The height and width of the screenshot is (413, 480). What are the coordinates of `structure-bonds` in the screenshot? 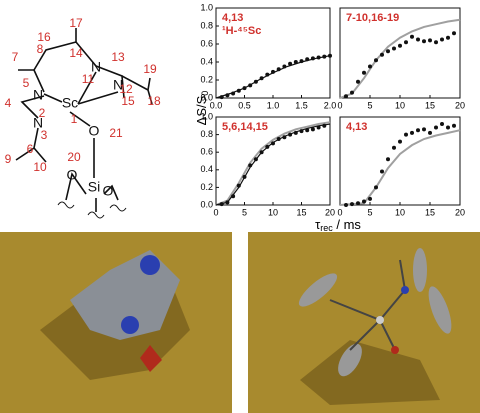 It's located at (84, 123).